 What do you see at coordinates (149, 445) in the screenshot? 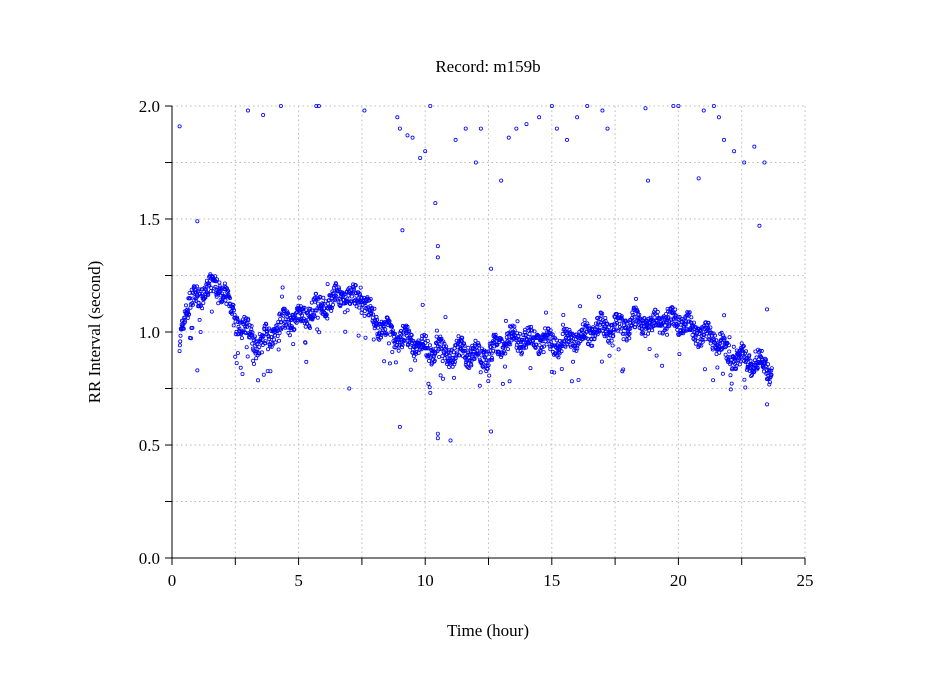
I see `y-tick-label: 0.5` at bounding box center [149, 445].